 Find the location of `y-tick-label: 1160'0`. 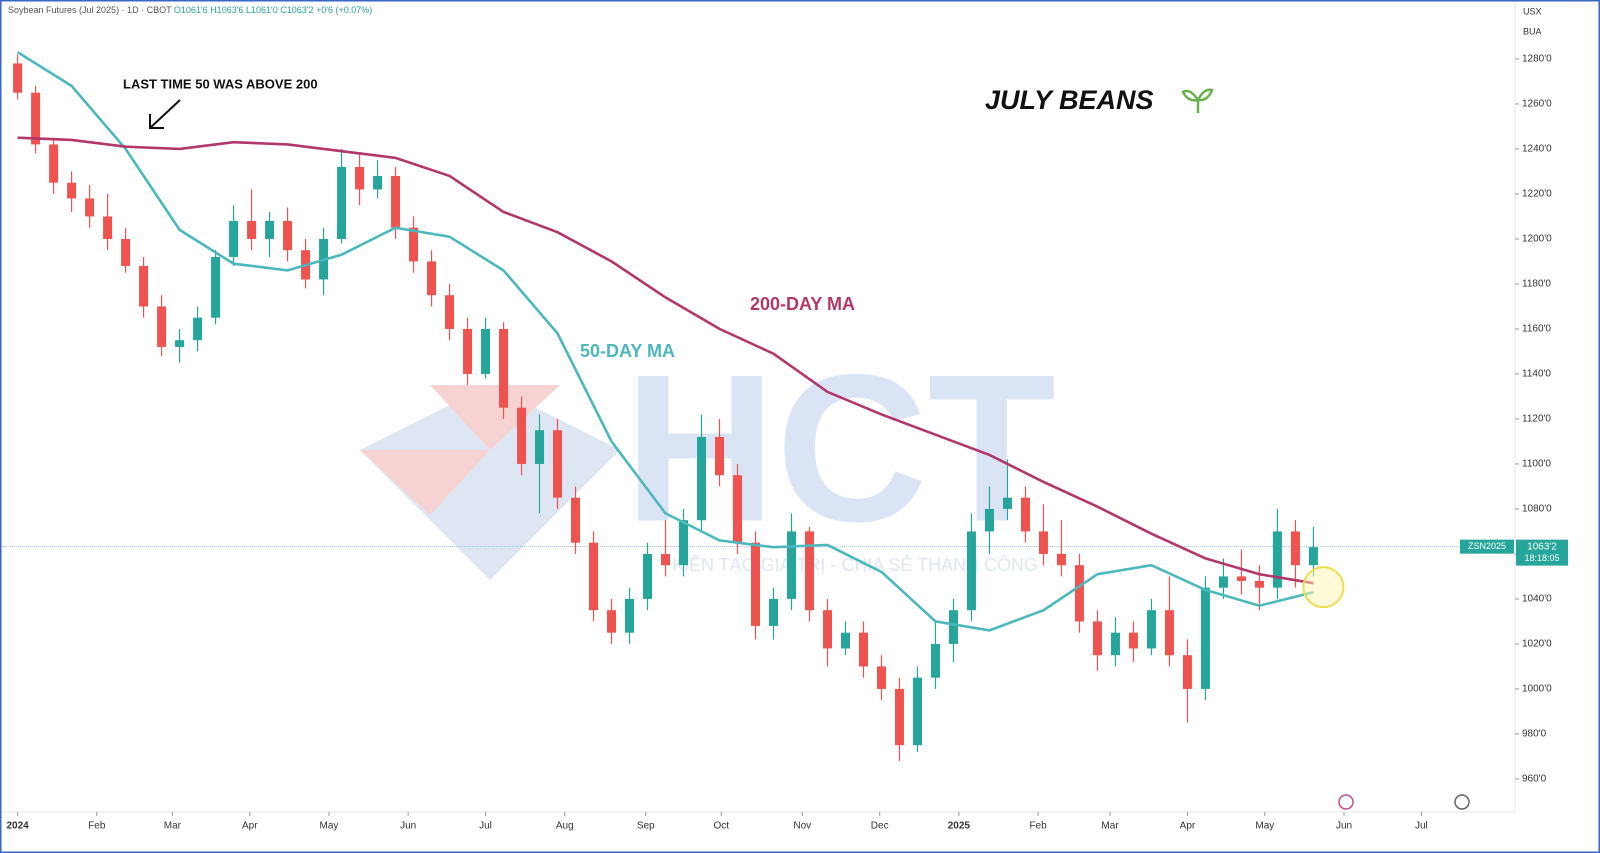

y-tick-label: 1160'0 is located at coordinates (1536, 329).